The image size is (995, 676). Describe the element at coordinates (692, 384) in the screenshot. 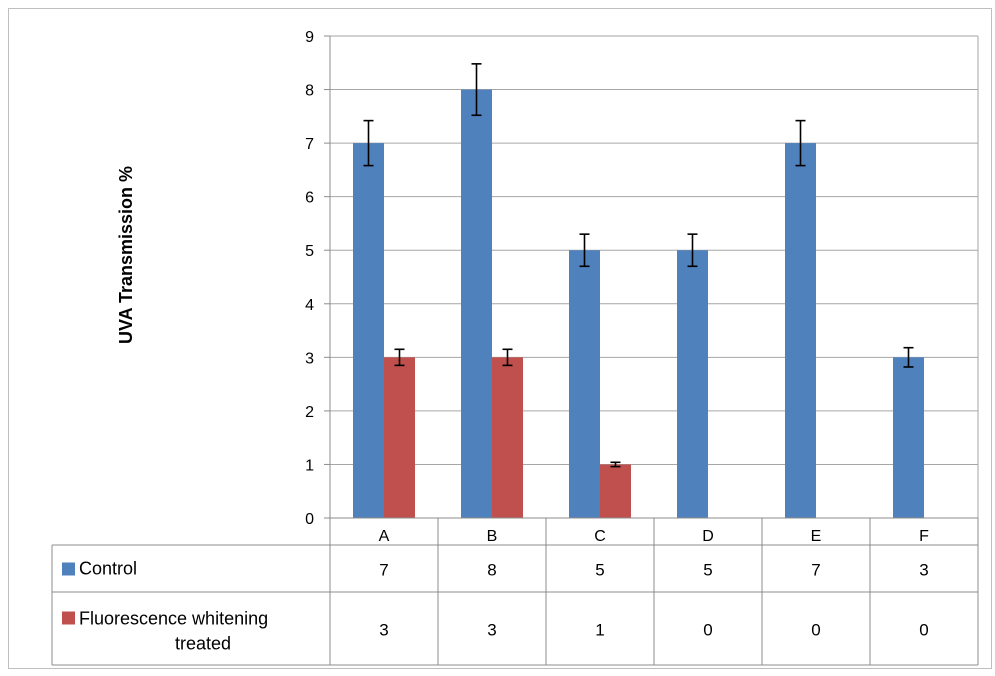

I see `bar-control-D` at that location.